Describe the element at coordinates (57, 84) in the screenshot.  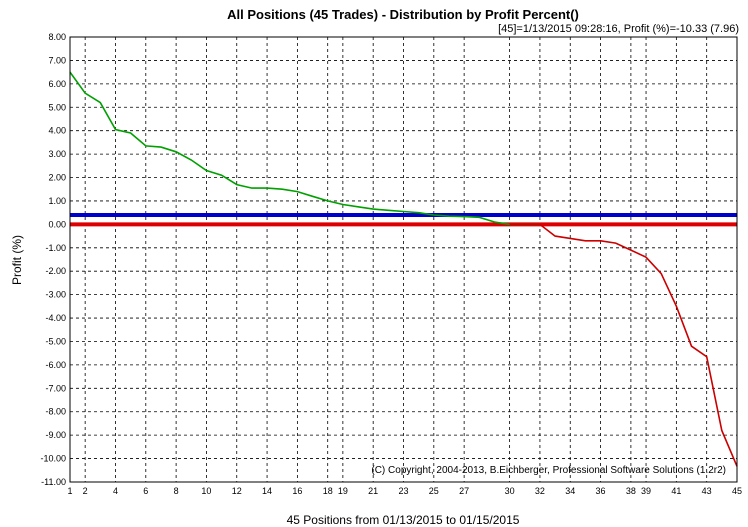
I see `y-tick-label: 6.00` at that location.